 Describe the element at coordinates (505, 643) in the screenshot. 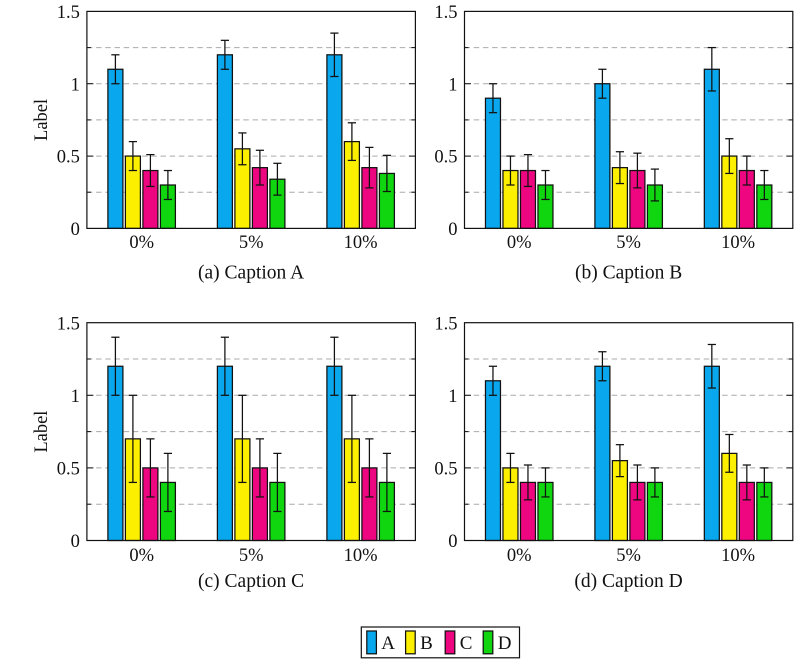

I see `svg-text: D` at that location.